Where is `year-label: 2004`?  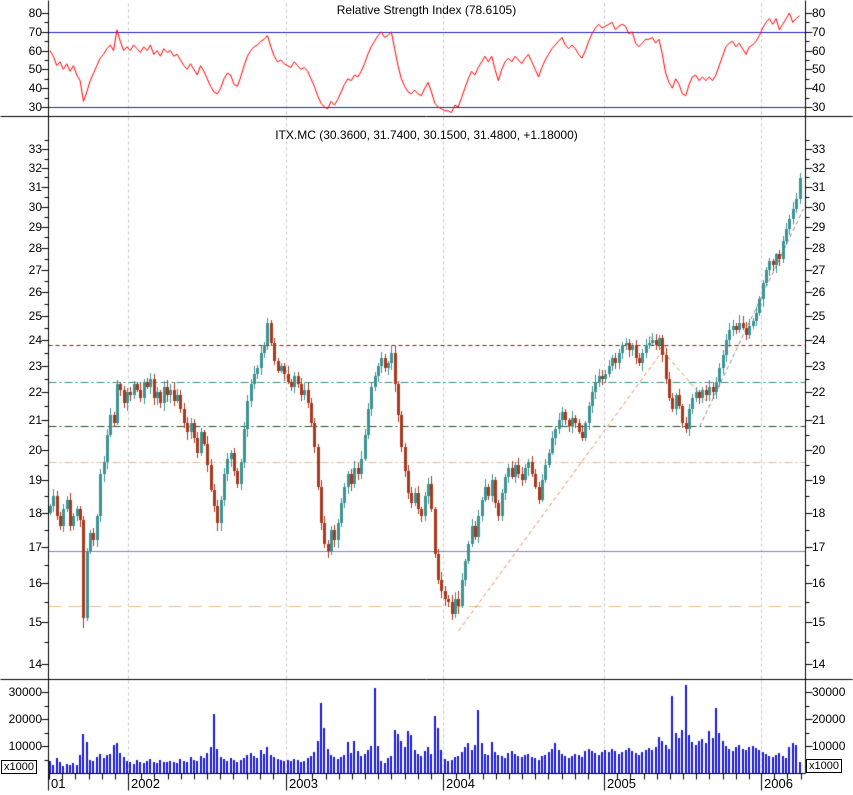
year-label: 2004 is located at coordinates (460, 783).